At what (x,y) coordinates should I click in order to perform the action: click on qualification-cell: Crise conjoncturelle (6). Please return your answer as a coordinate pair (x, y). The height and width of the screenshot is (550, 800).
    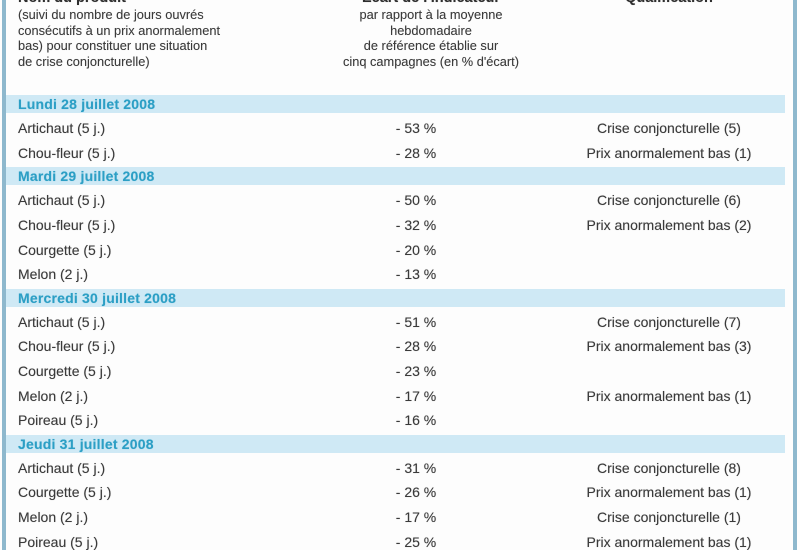
    Looking at the image, I should click on (669, 200).